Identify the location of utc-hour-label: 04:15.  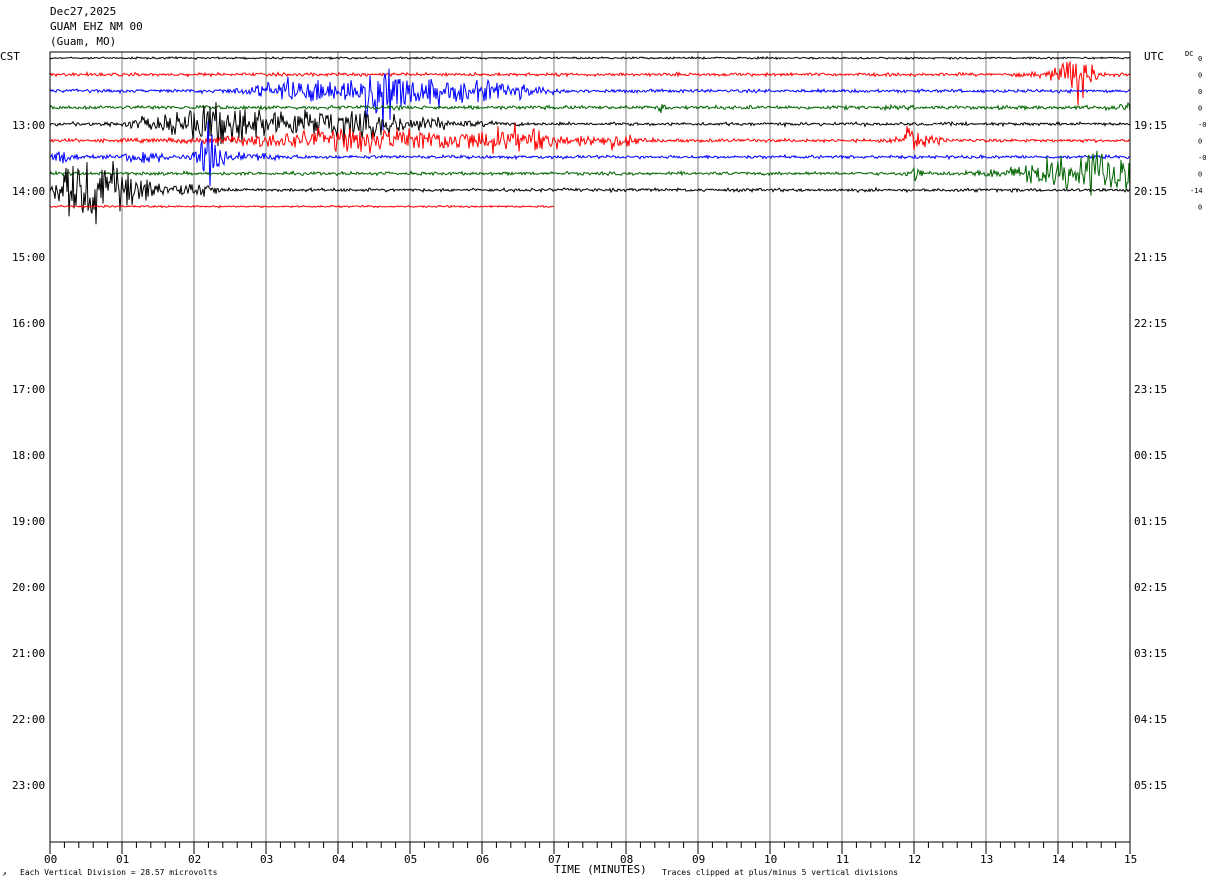
(1150, 719).